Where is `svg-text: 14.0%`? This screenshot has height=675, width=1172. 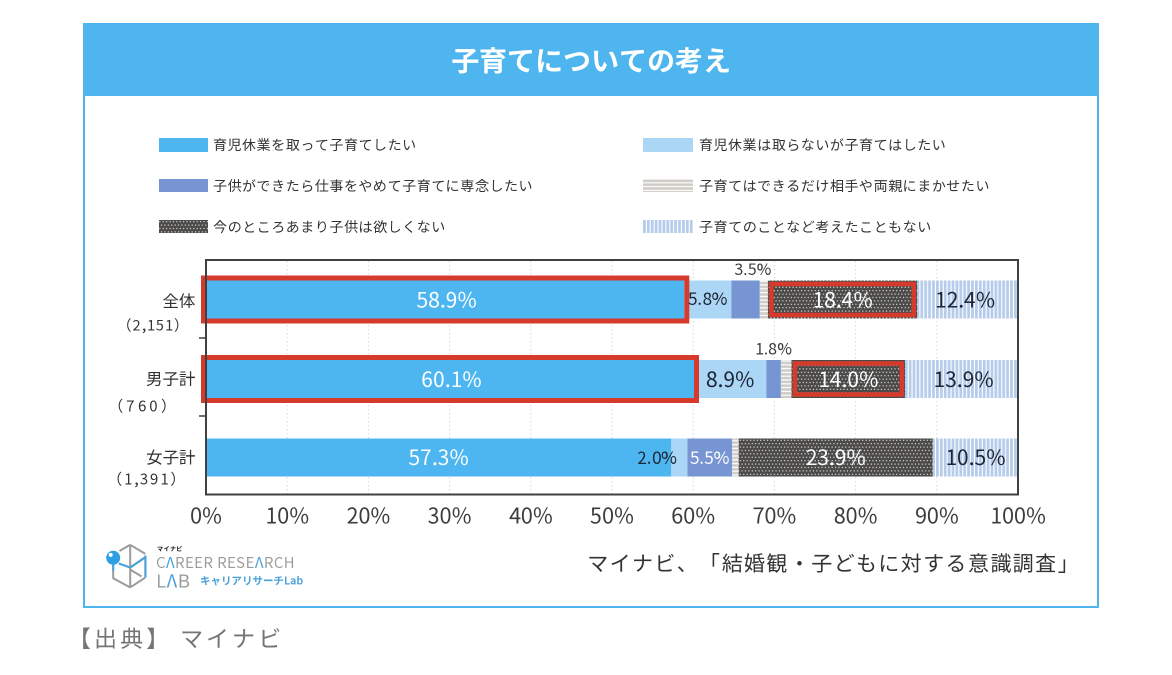 svg-text: 14.0% is located at coordinates (848, 379).